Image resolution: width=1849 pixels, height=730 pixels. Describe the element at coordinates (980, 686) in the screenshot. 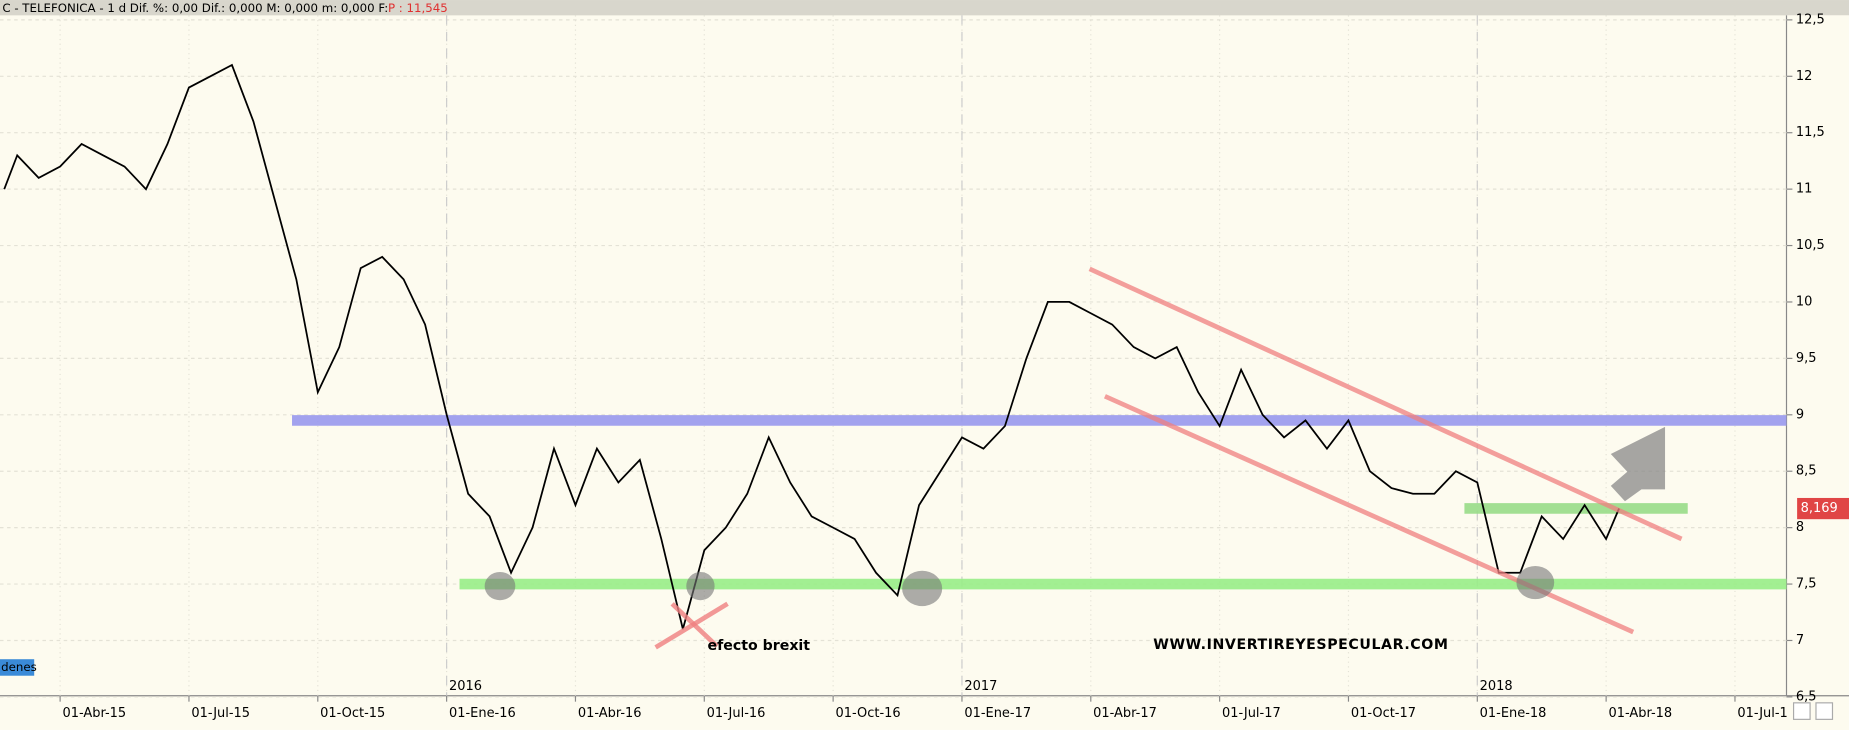

I see `year-label: 2017` at that location.